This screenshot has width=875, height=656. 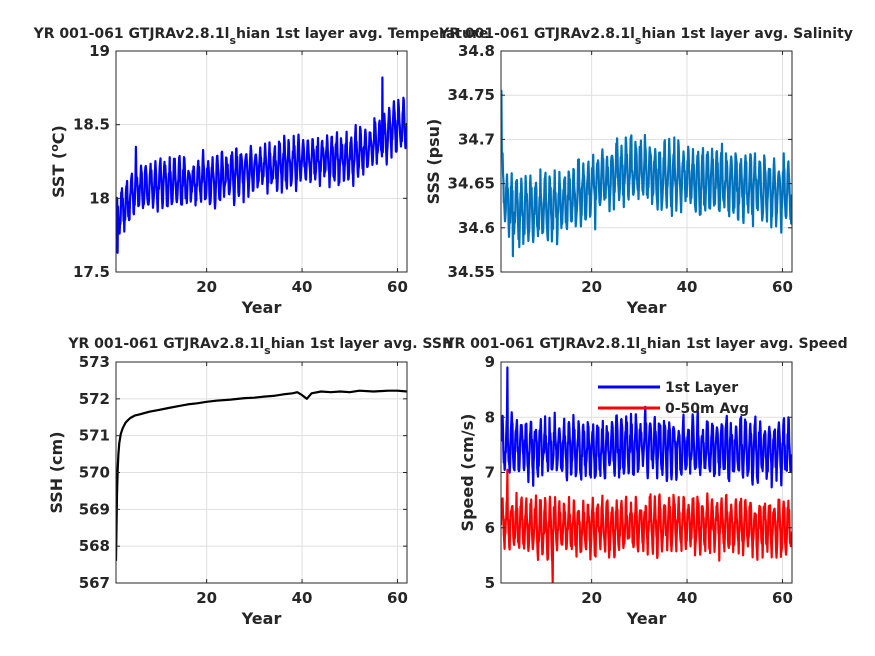 I want to click on y-tick-label: 34.55, so click(x=471, y=272).